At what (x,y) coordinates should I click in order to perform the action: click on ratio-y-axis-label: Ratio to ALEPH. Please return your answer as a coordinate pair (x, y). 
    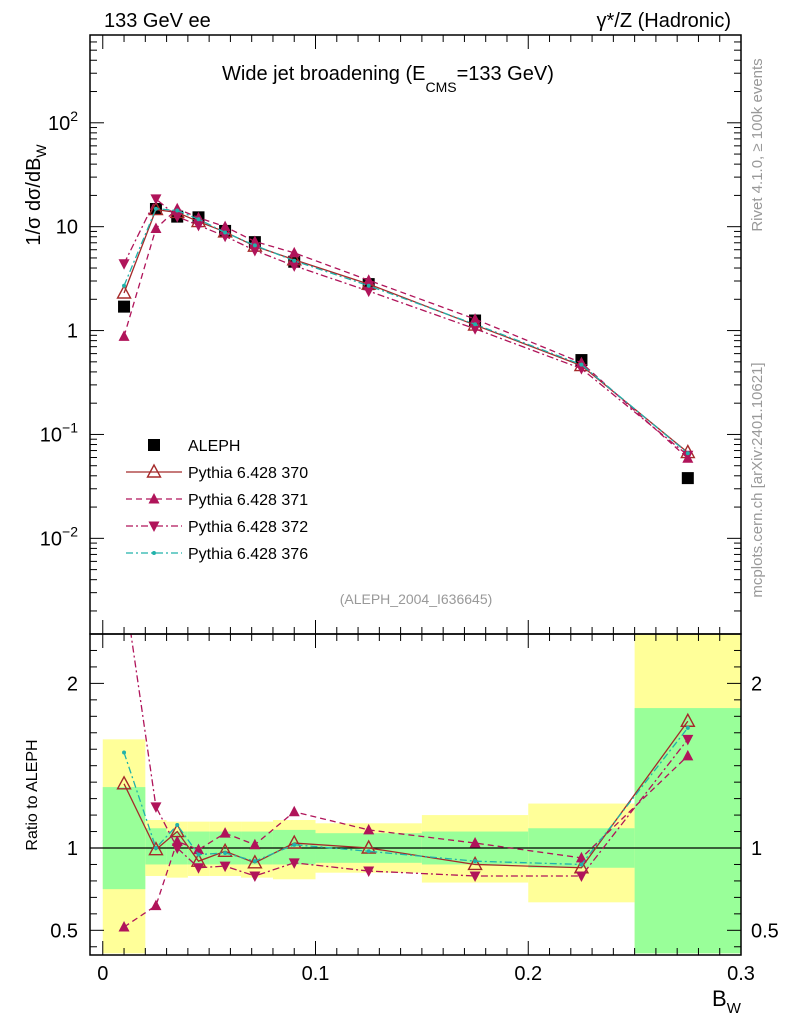
    Looking at the image, I should click on (32, 794).